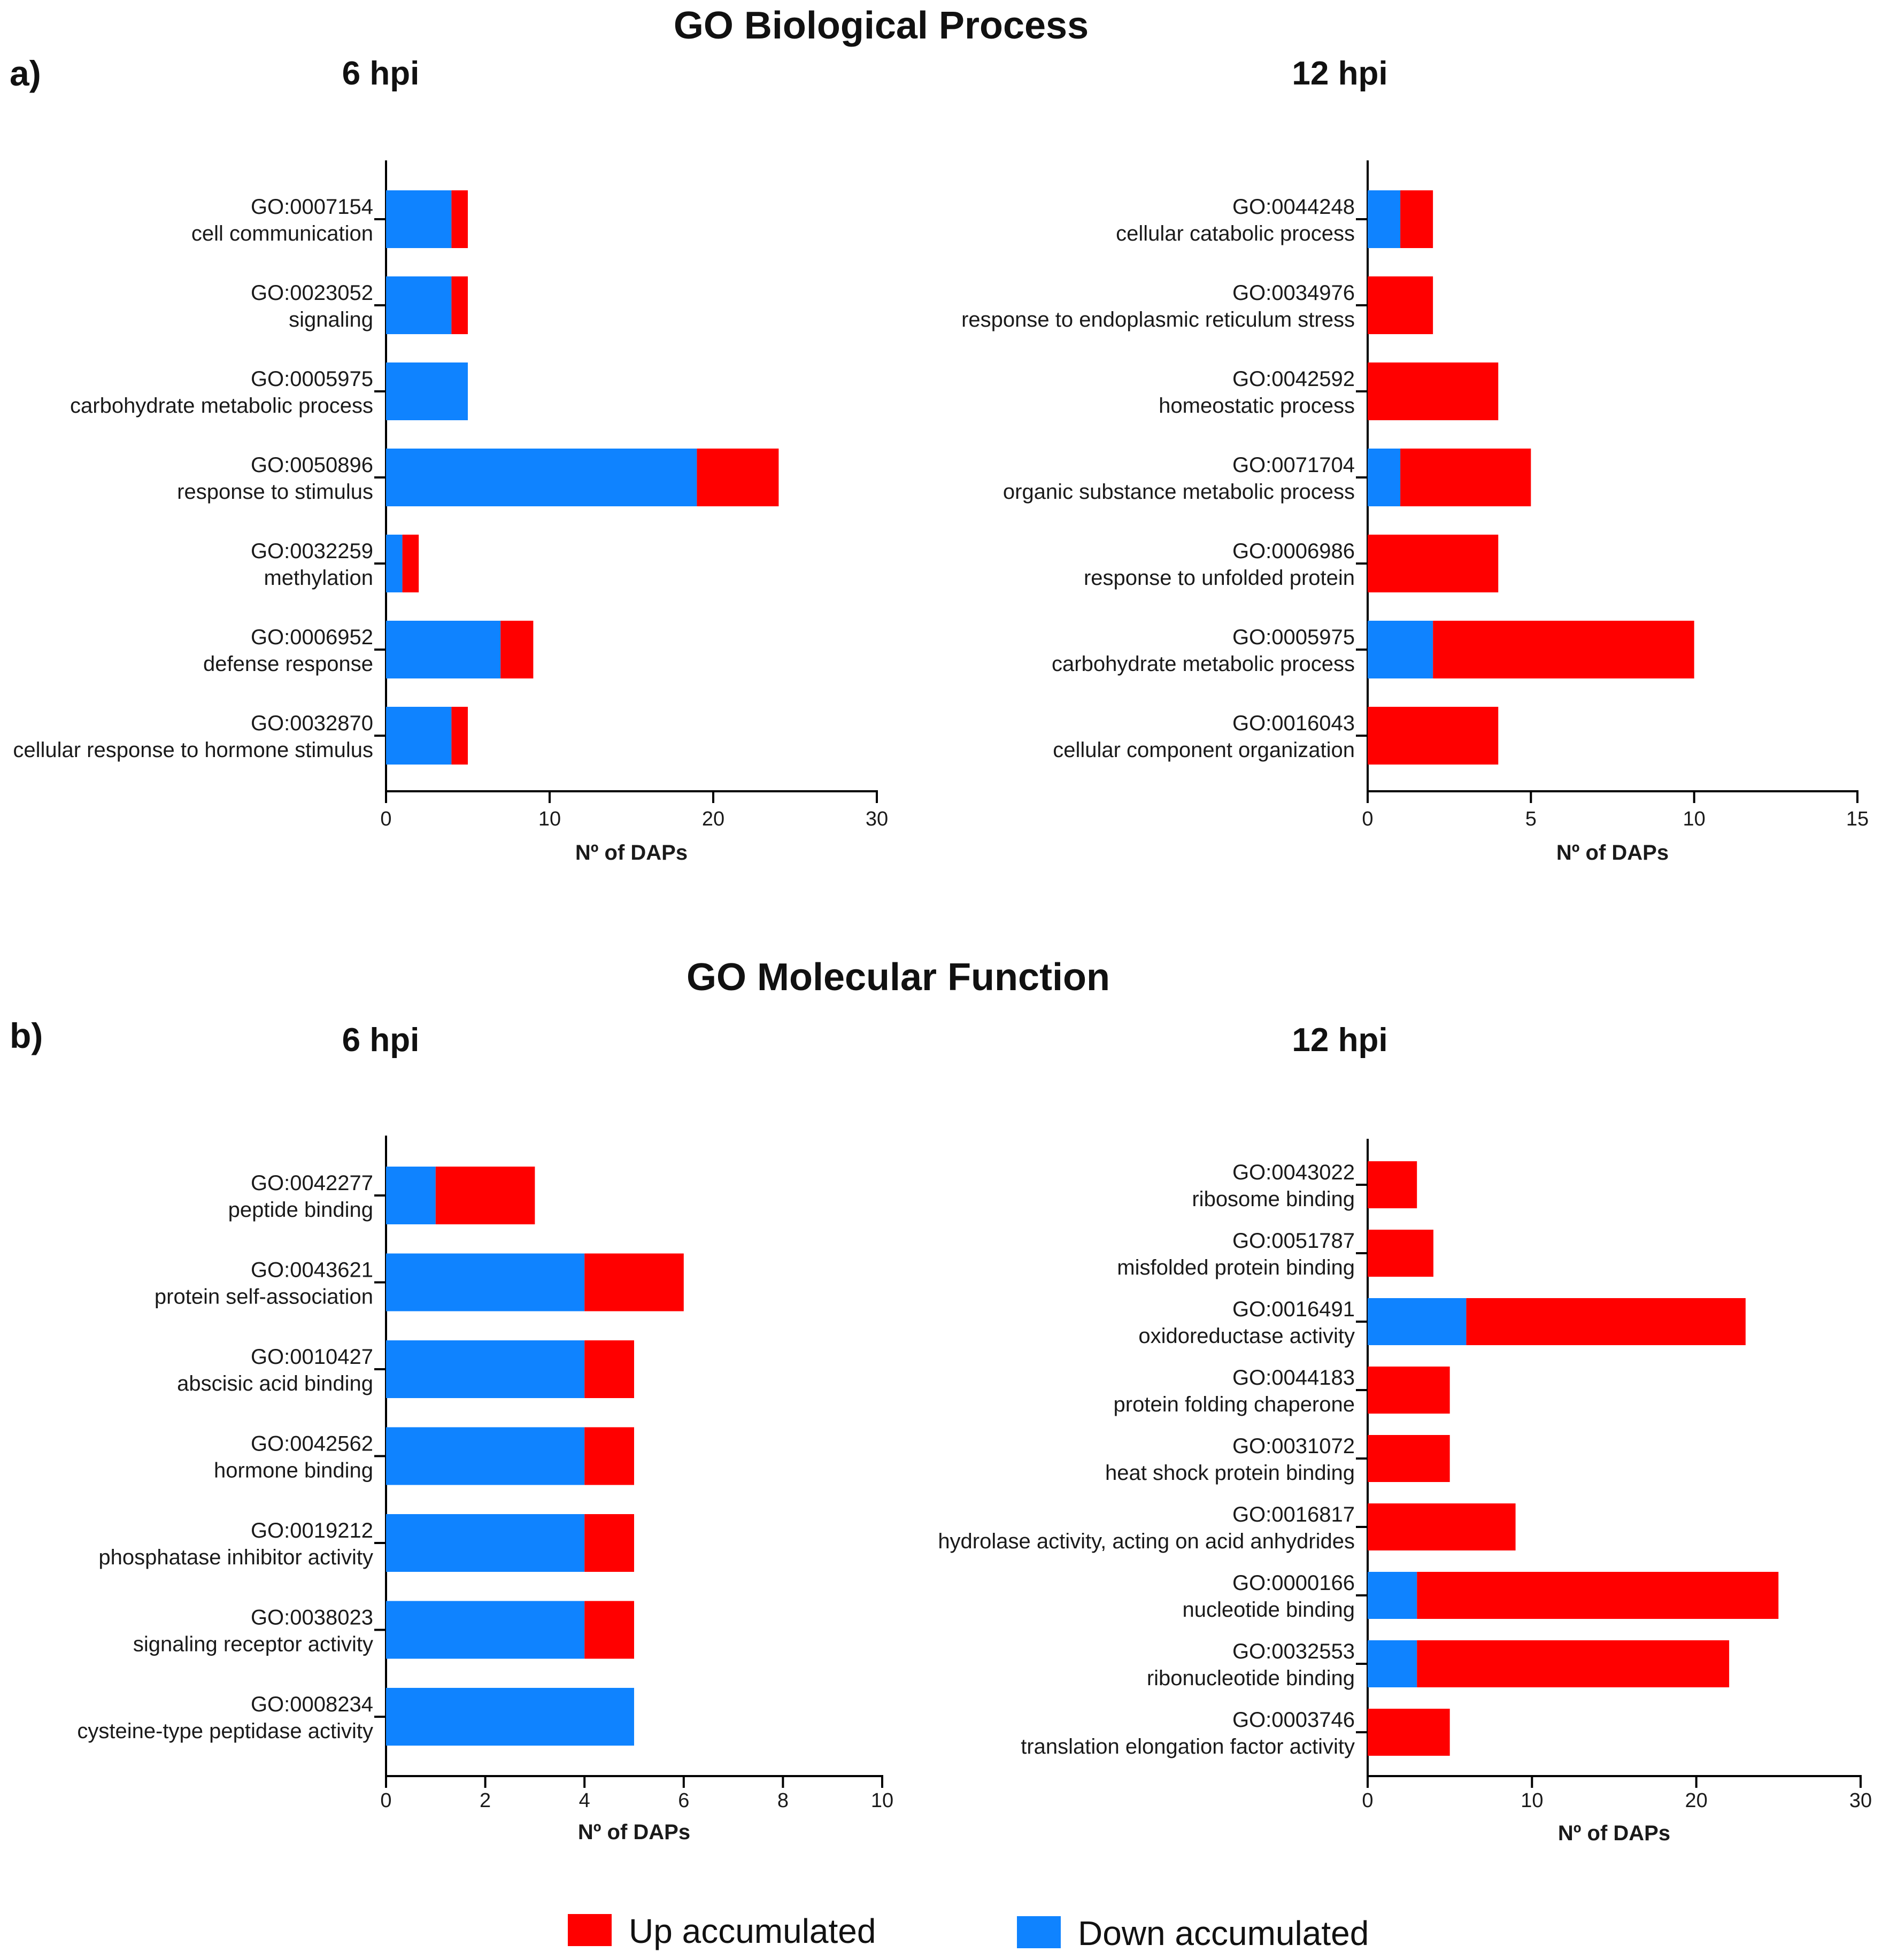 This screenshot has height=1960, width=1882. I want to click on category-id-label: GO:0042592, so click(1293, 379).